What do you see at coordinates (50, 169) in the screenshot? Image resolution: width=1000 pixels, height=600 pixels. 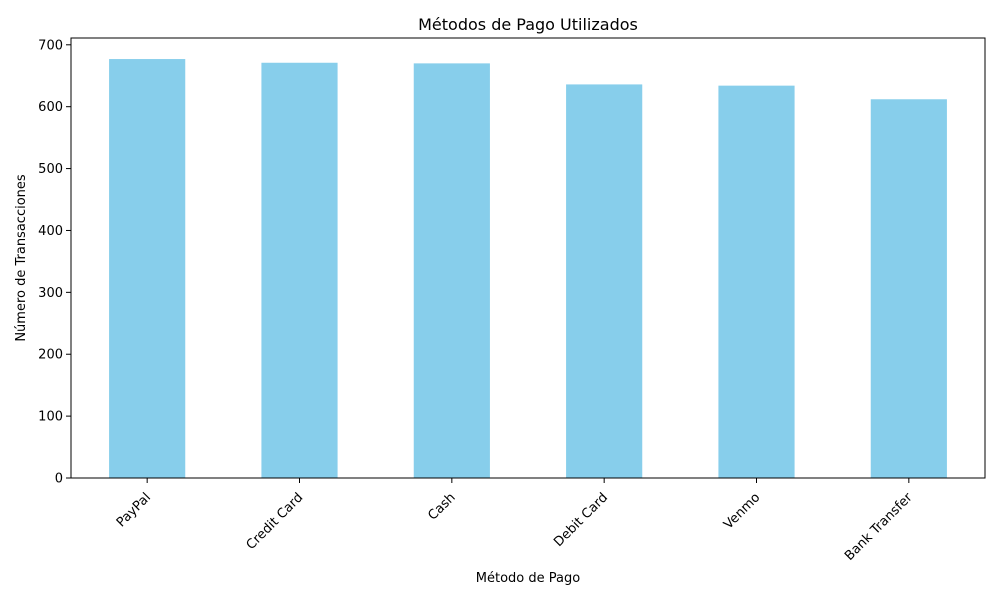 I see `y-tick-label: 500` at bounding box center [50, 169].